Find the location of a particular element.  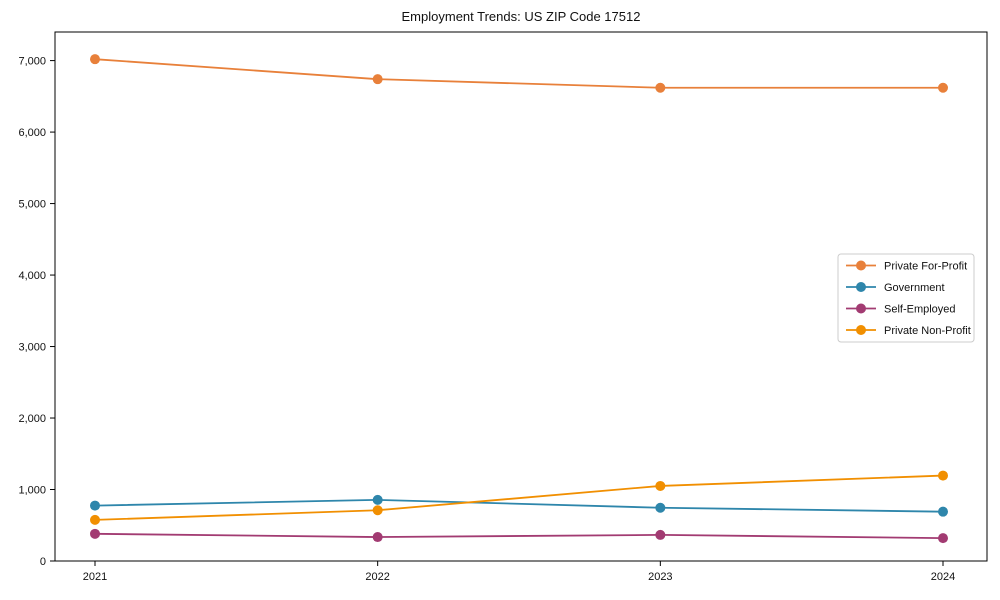

series-line-self-employed is located at coordinates (519, 536).